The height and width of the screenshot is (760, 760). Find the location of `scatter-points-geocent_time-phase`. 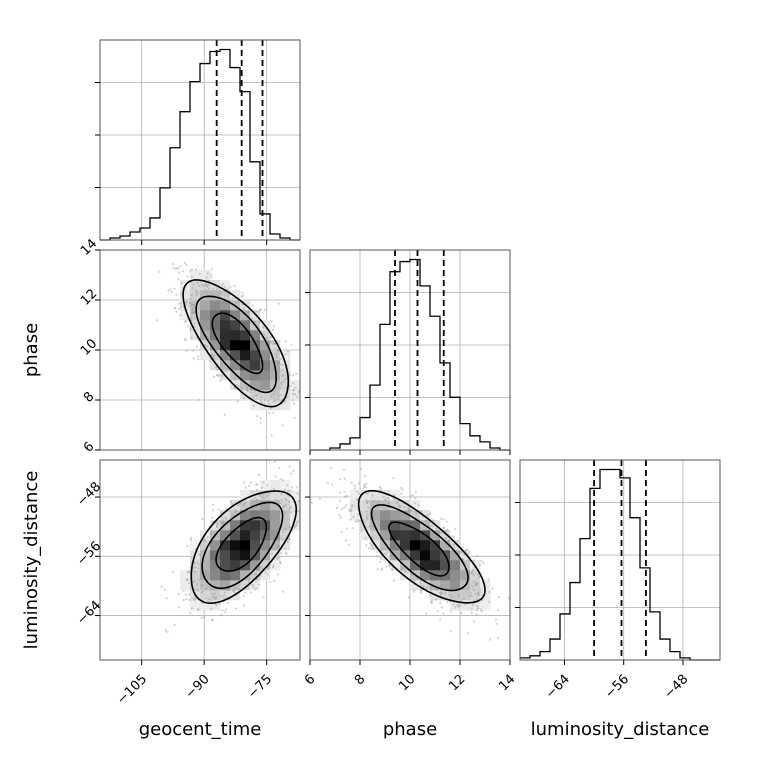

scatter-points-geocent_time-phase is located at coordinates (228, 349).